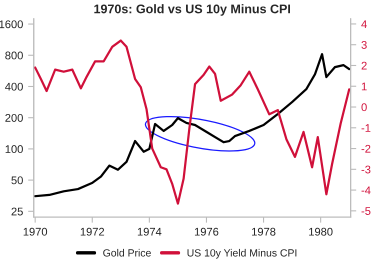 This screenshot has height=268, width=375. I want to click on x-tick-label: 1974, so click(150, 232).